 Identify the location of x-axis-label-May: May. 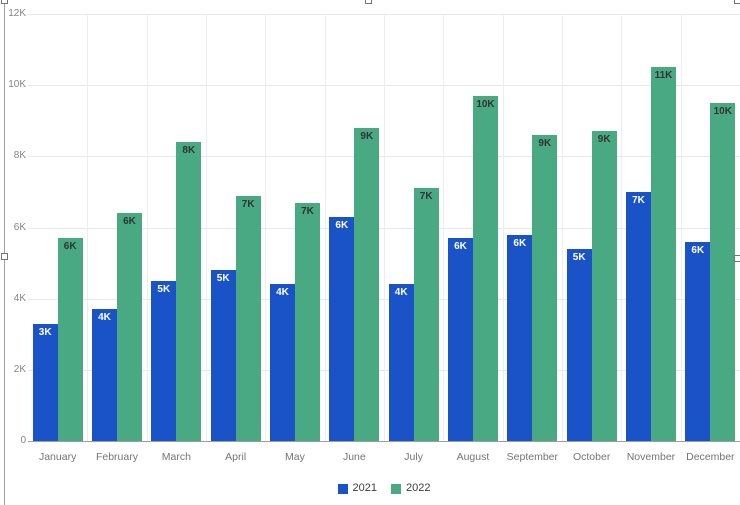
(295, 457).